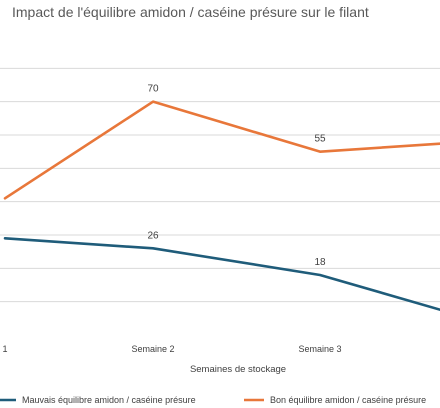 The height and width of the screenshot is (408, 440). I want to click on x-tick-label: 1, so click(4, 349).